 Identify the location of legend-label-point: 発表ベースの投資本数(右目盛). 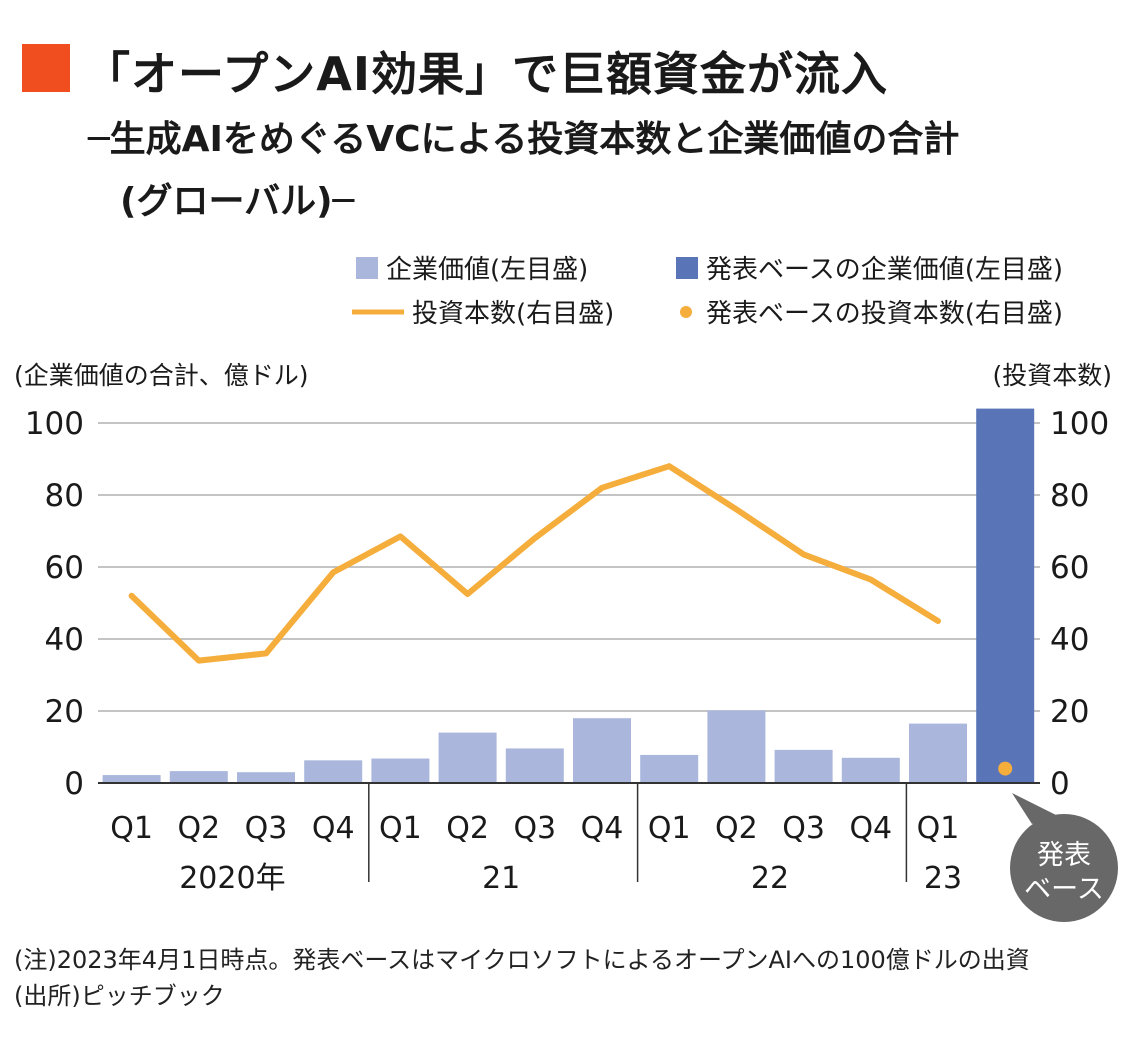
(884, 314).